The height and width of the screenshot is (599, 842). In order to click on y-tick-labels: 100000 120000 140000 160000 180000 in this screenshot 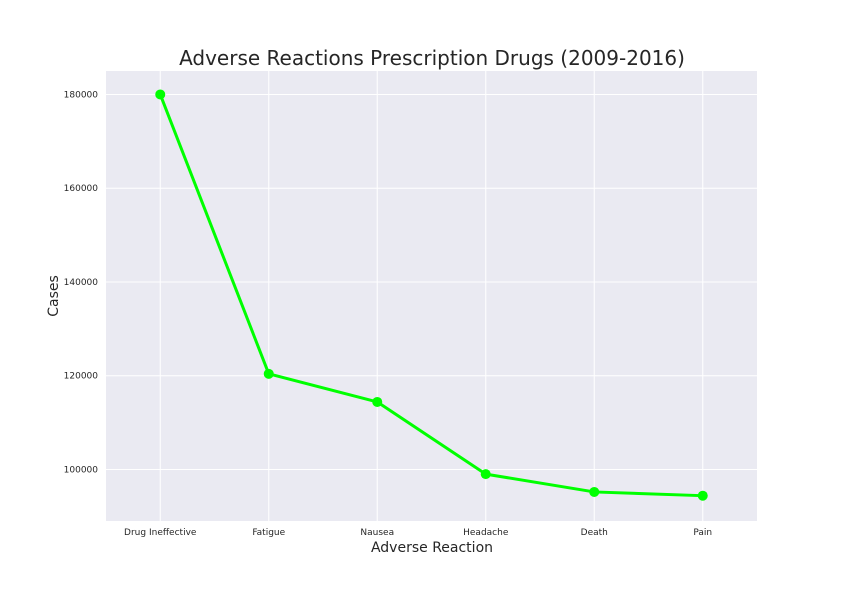, I will do `click(81, 282)`.